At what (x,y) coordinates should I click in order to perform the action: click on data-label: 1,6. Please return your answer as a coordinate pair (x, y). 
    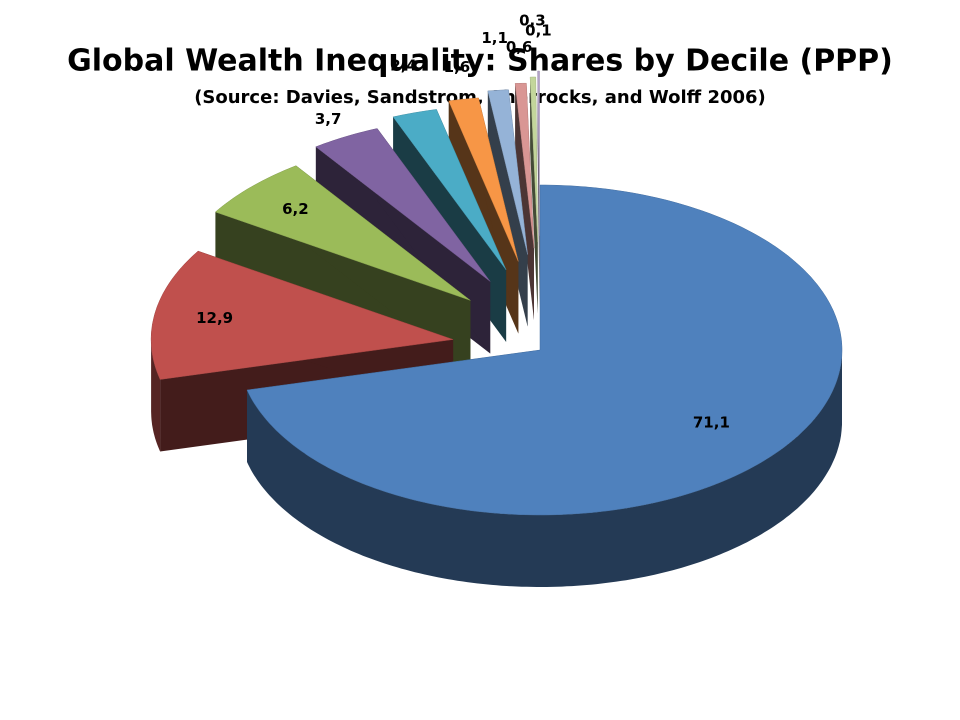
    Looking at the image, I should click on (457, 67).